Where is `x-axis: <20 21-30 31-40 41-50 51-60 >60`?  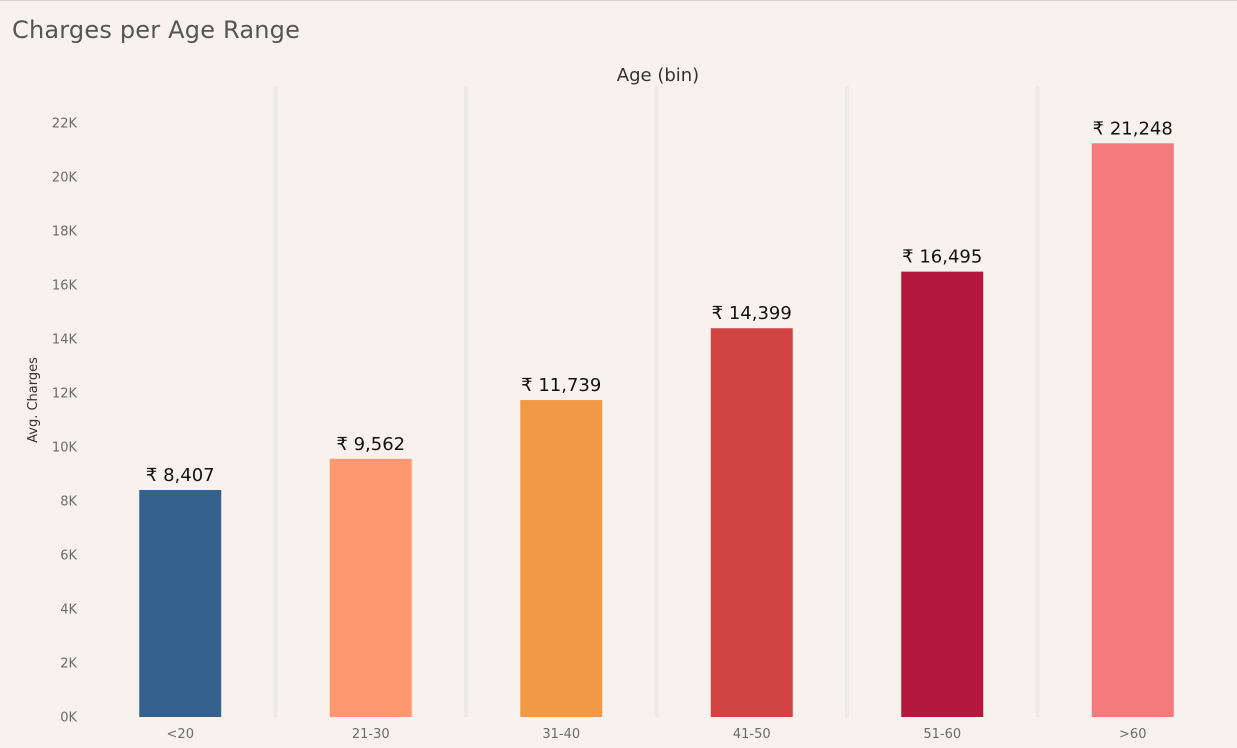
x-axis: <20 21-30 31-40 41-50 51-60 >60 is located at coordinates (657, 734).